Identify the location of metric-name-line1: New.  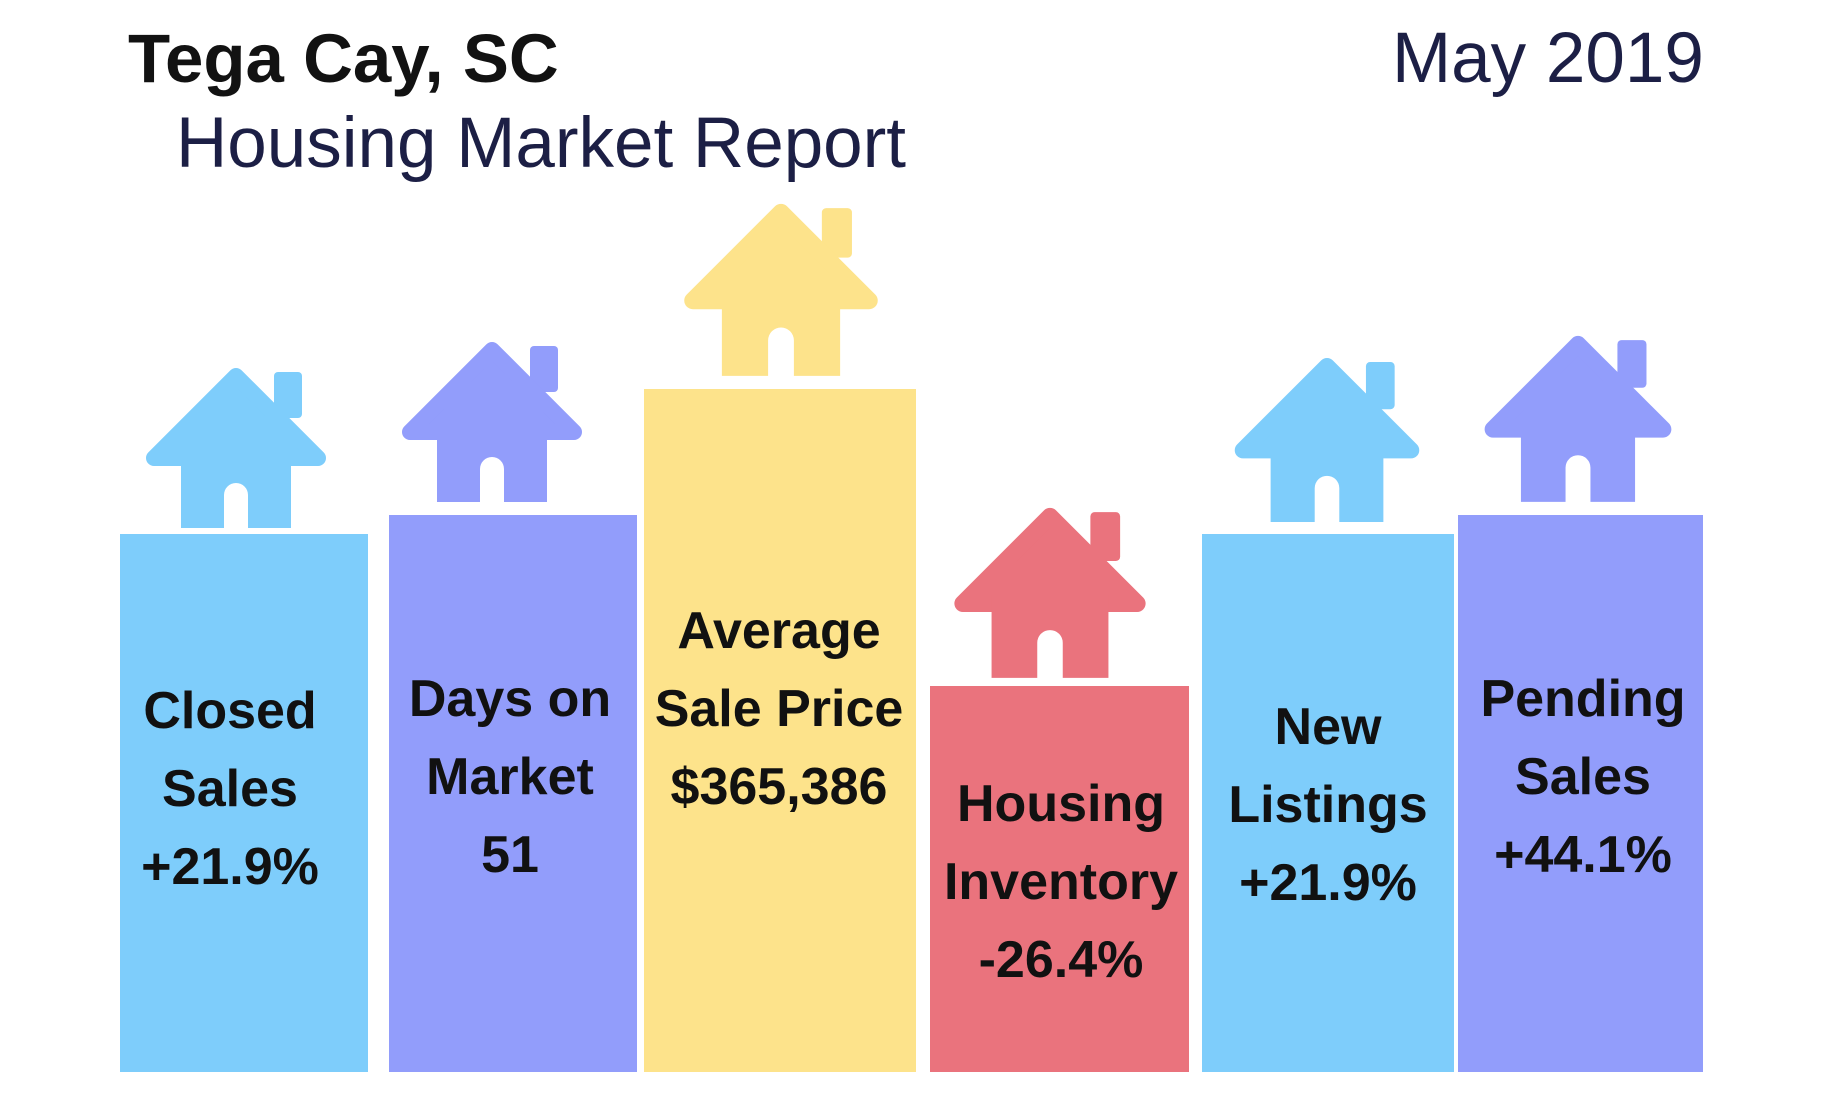
(1328, 727).